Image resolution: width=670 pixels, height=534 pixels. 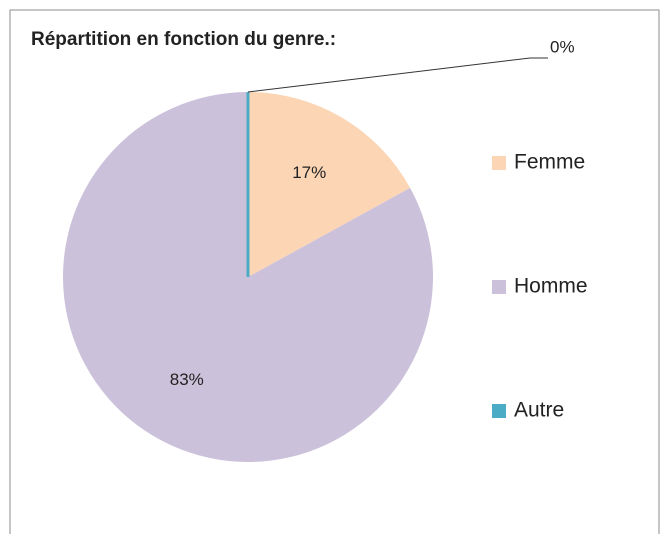 I want to click on legend-label: Femme, so click(x=549, y=162).